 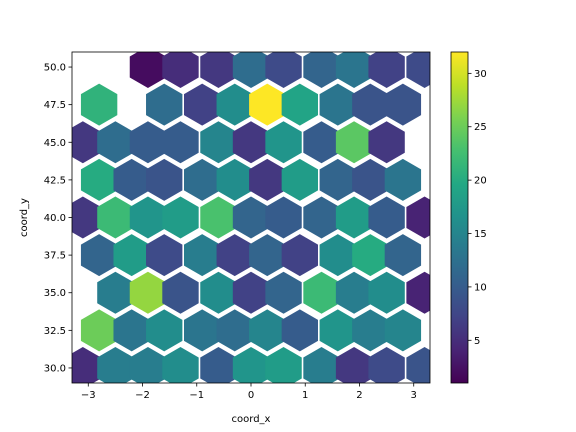 I want to click on x-tick-label: −3, so click(x=88, y=395).